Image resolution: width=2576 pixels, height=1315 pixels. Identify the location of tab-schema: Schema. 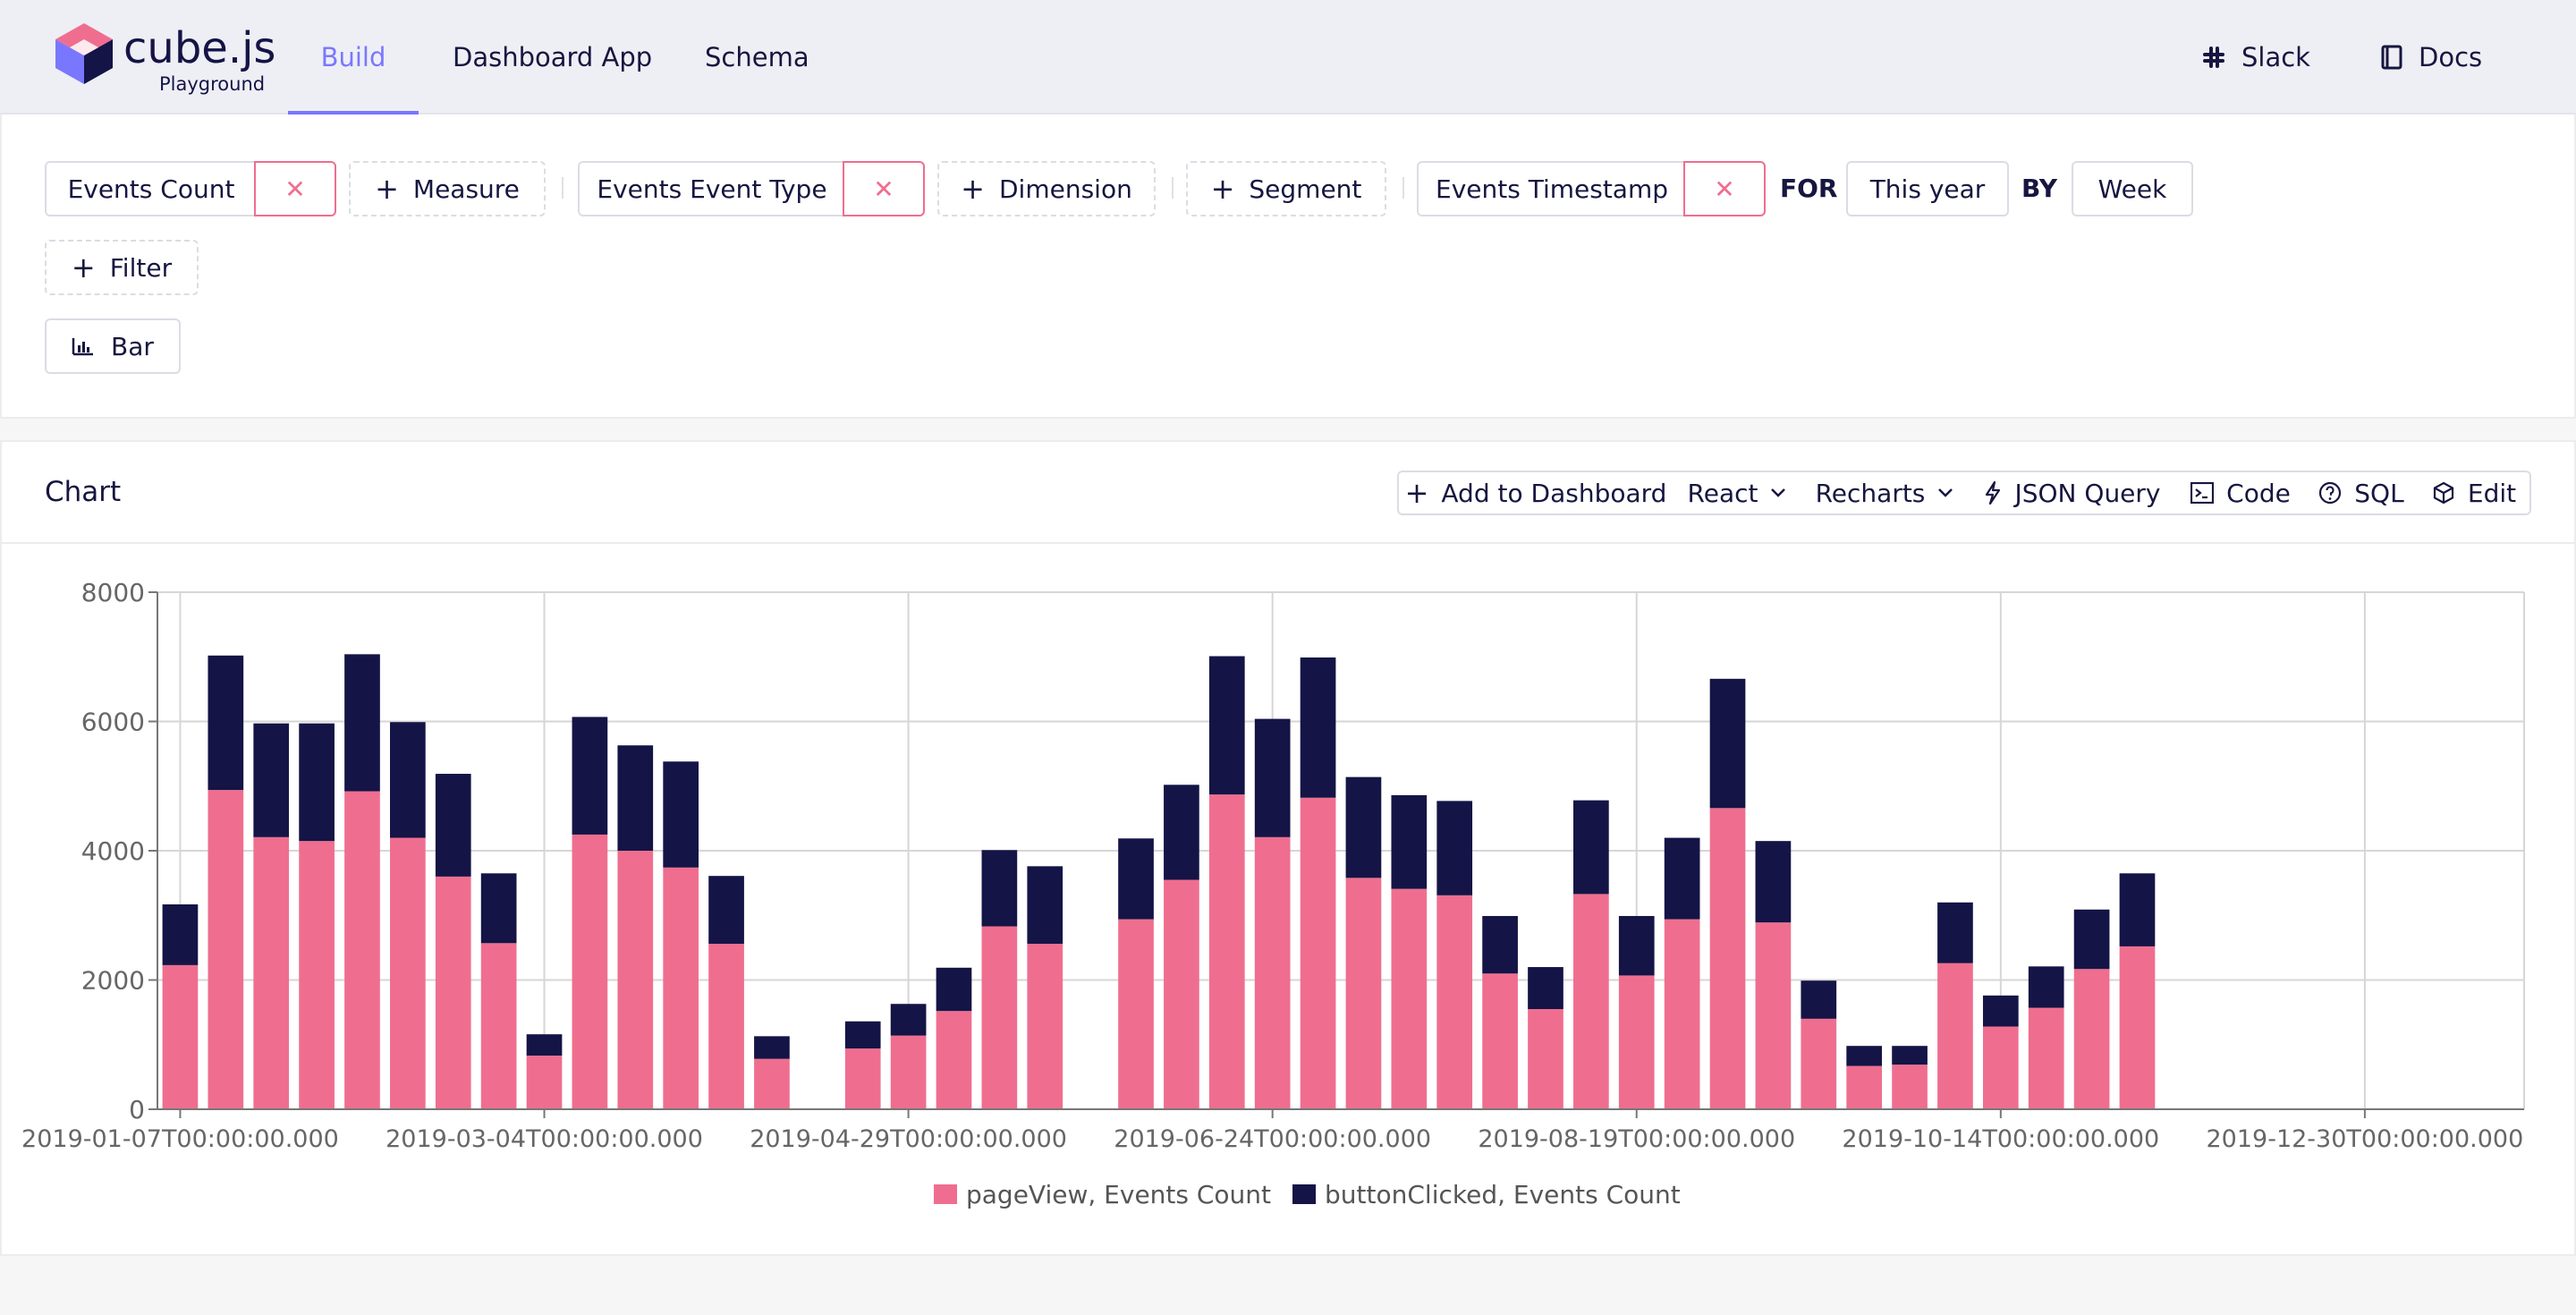
(757, 57).